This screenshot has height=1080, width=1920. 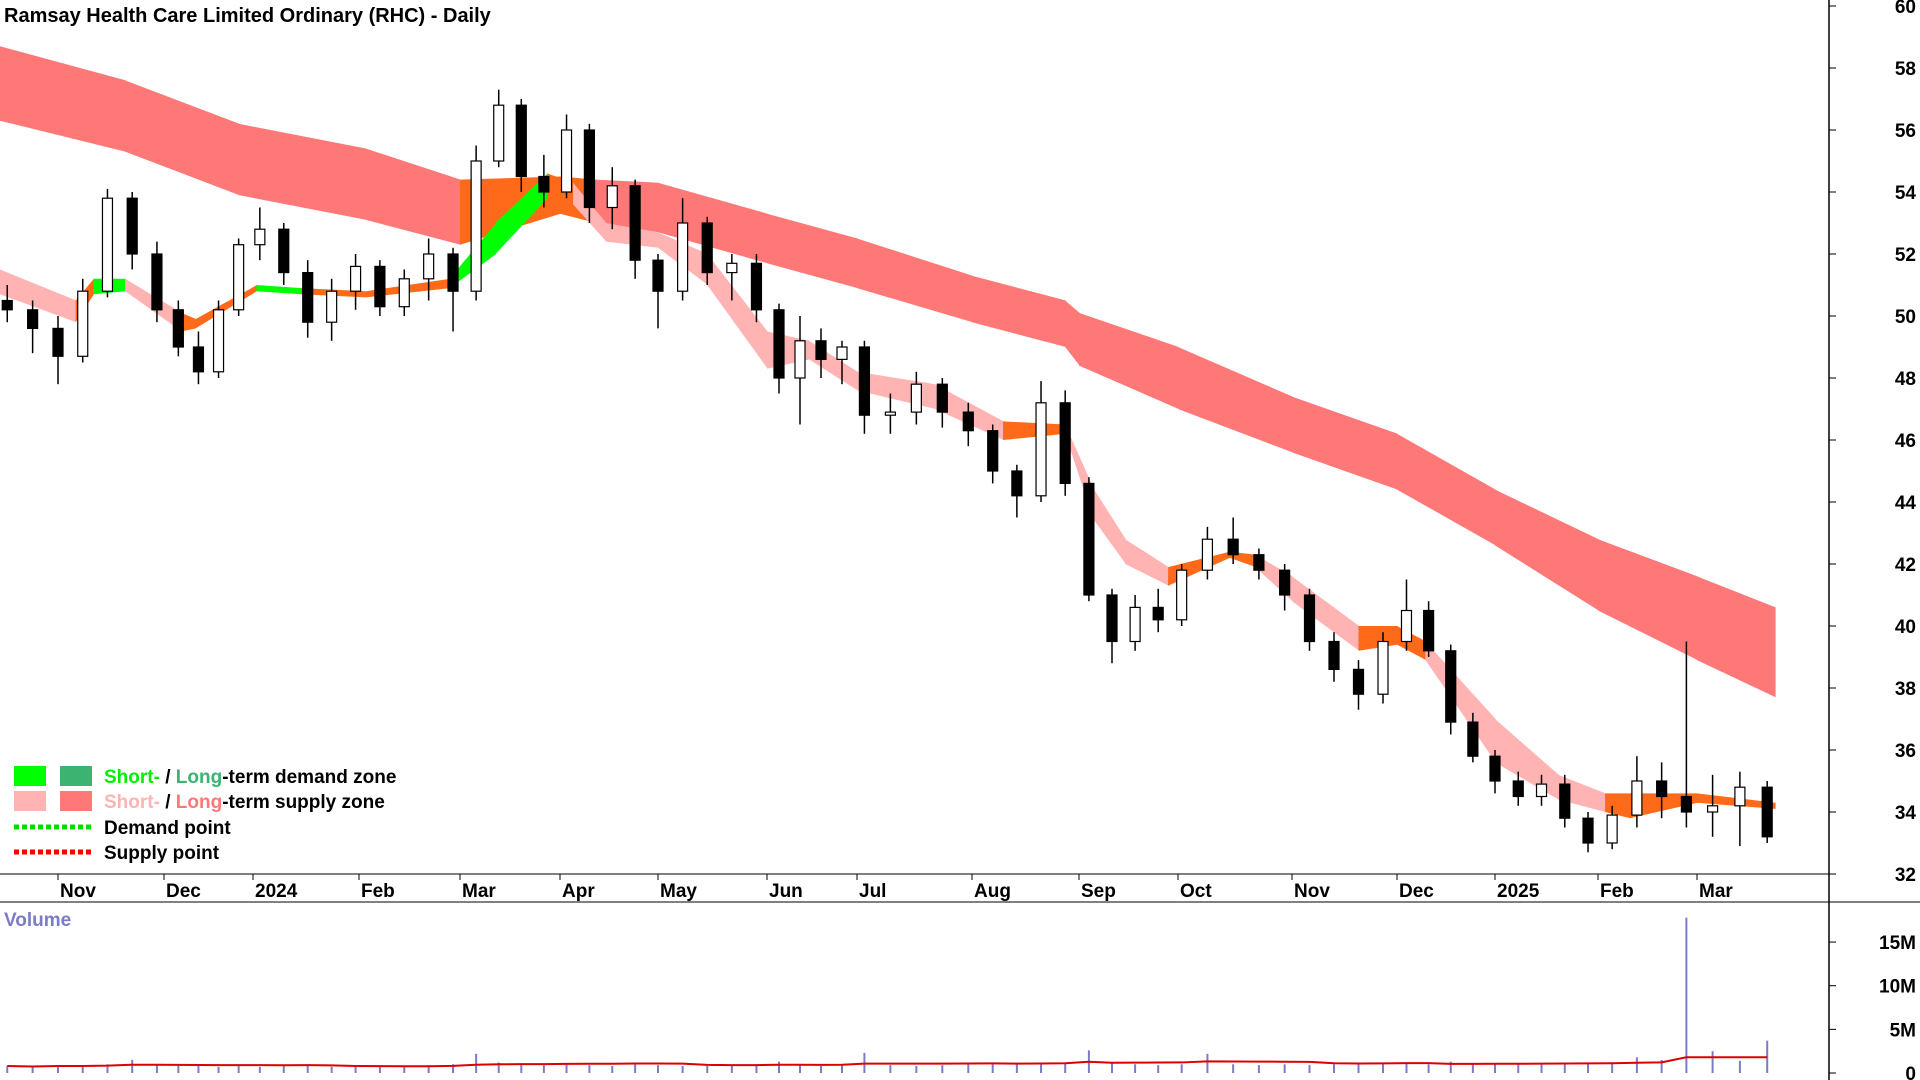 I want to click on y-tick-label: 50, so click(x=1905, y=317).